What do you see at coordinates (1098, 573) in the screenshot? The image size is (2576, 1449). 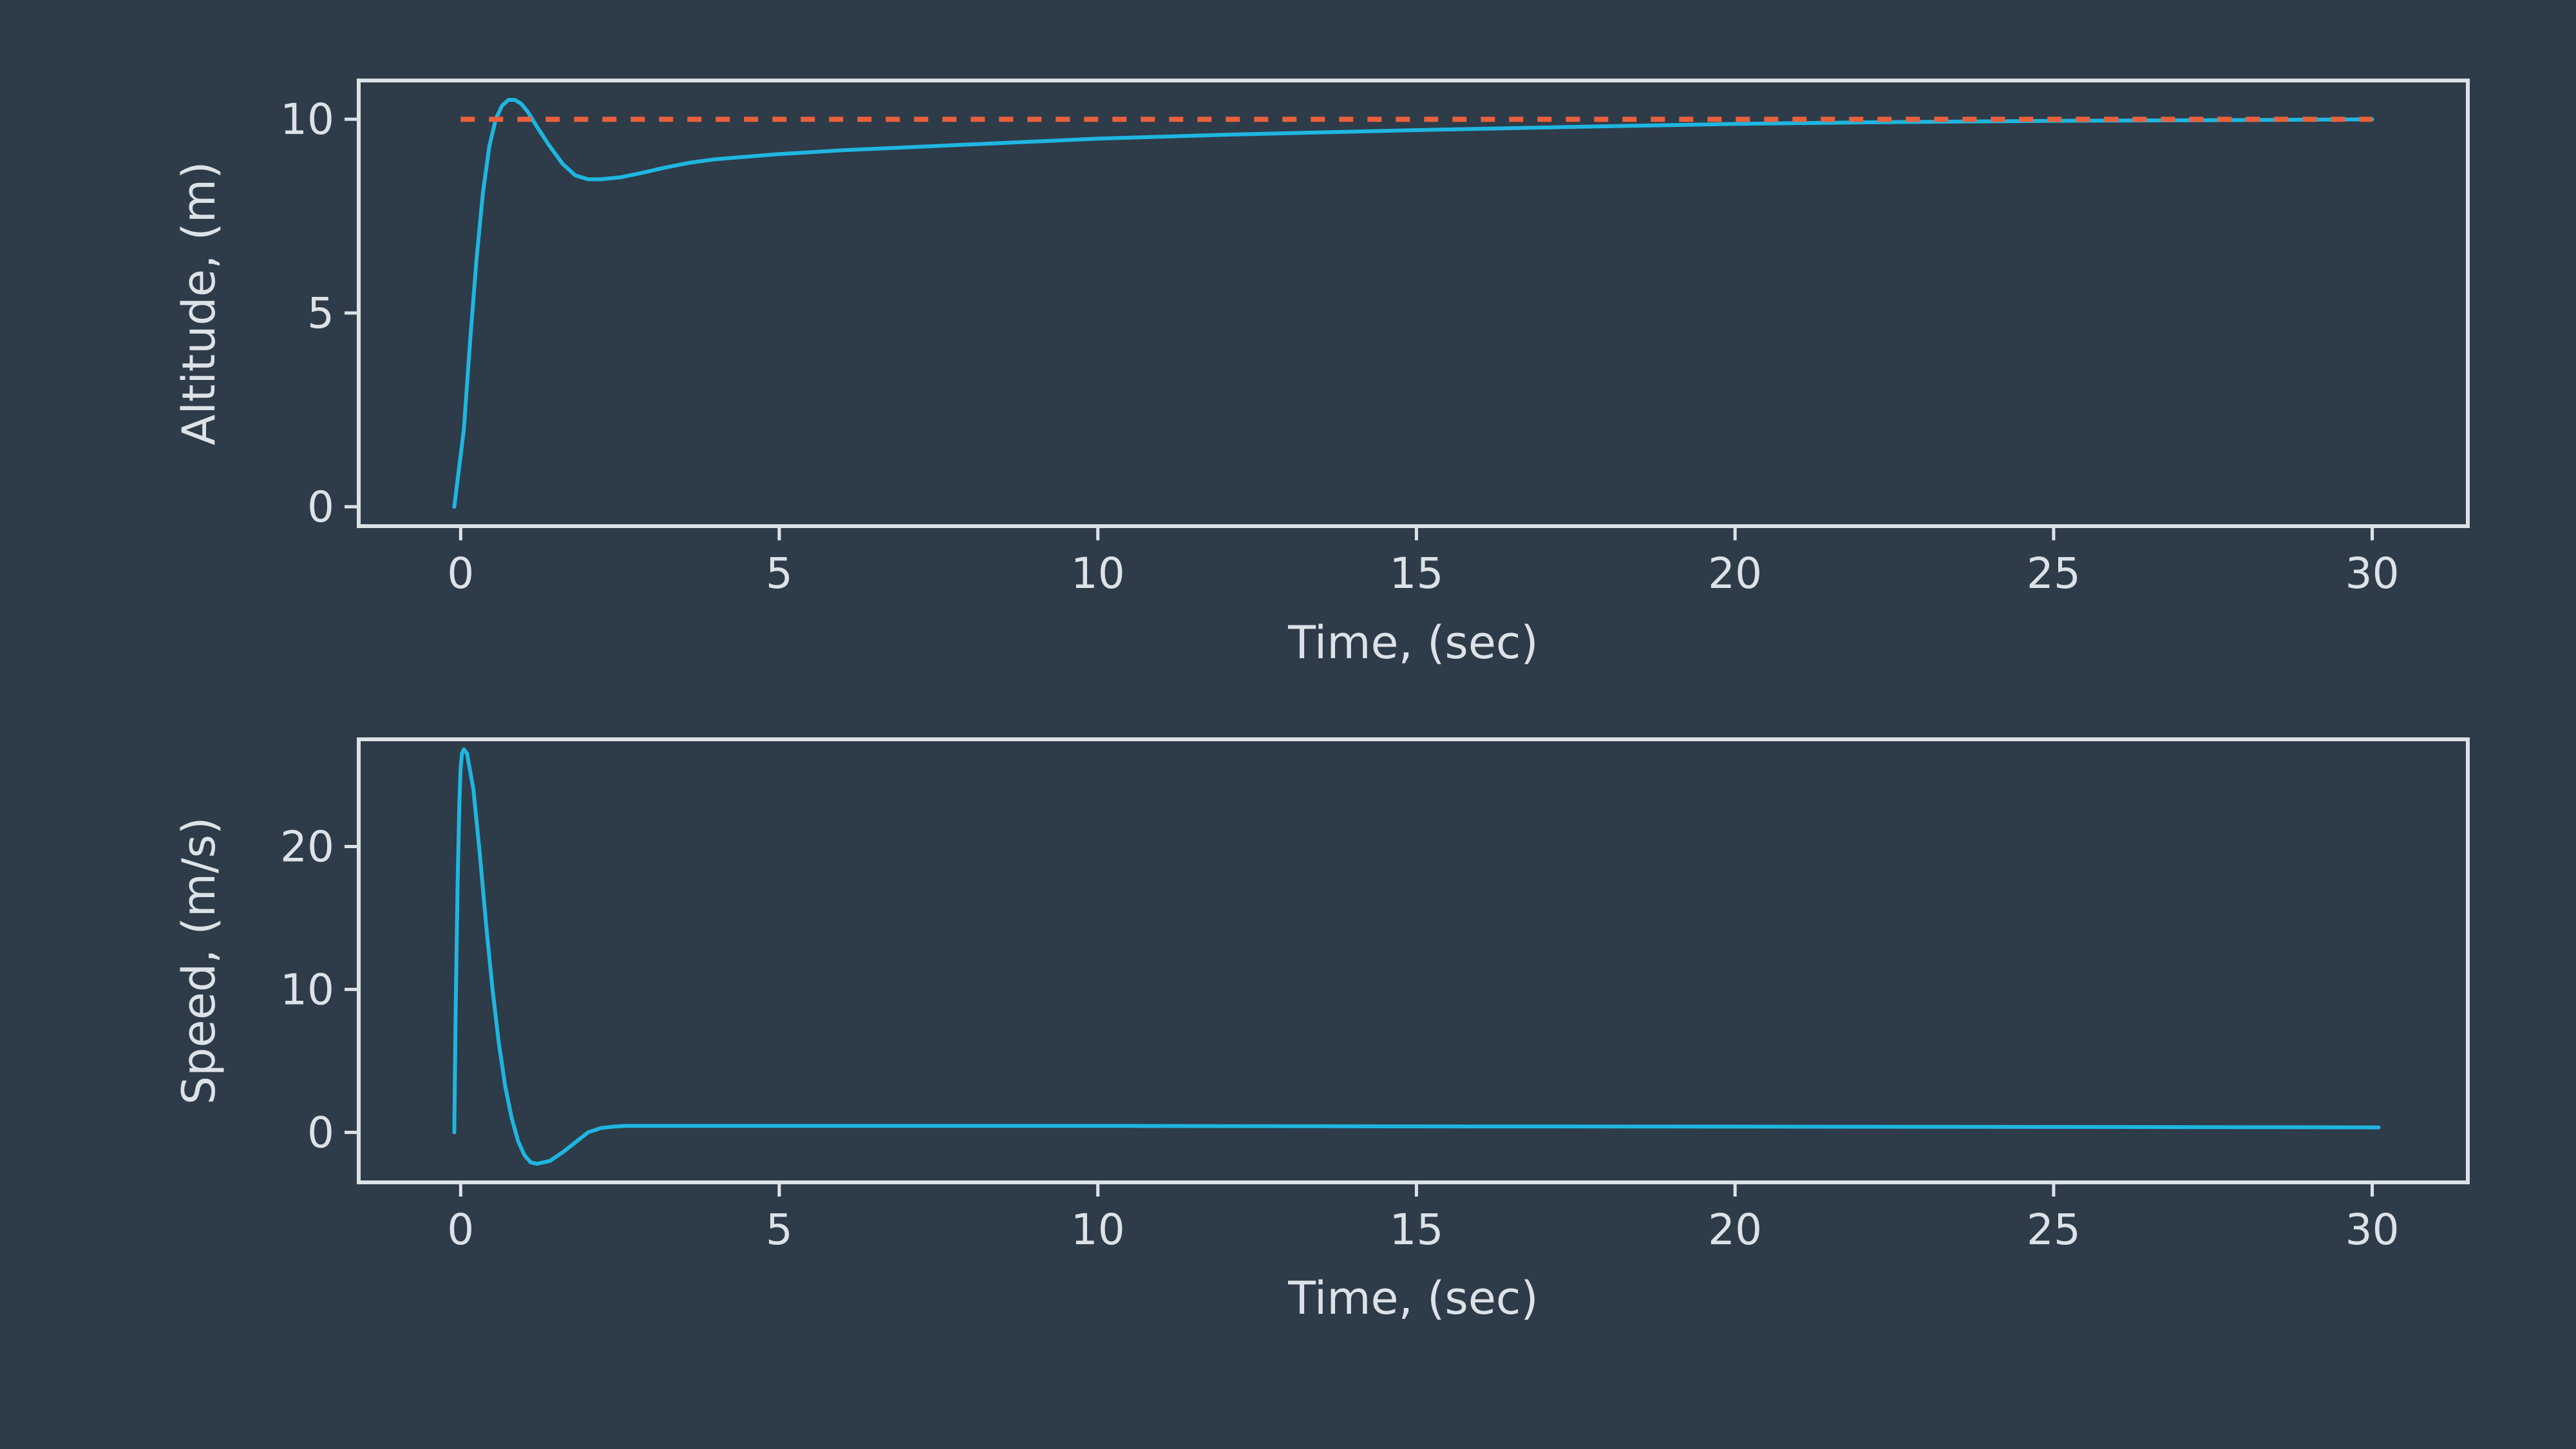 I see `altitude-x-tick-label: 10` at bounding box center [1098, 573].